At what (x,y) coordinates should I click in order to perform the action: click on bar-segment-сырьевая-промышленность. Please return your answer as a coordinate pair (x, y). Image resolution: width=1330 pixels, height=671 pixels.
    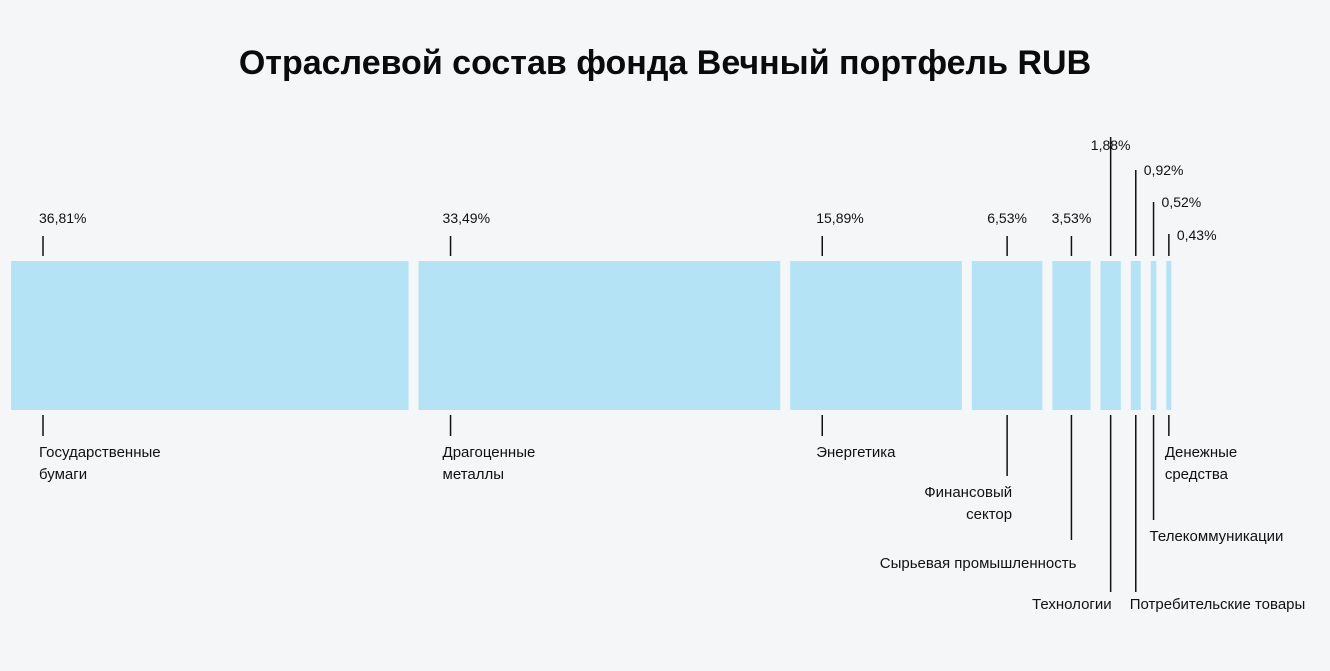
    Looking at the image, I should click on (1071, 335).